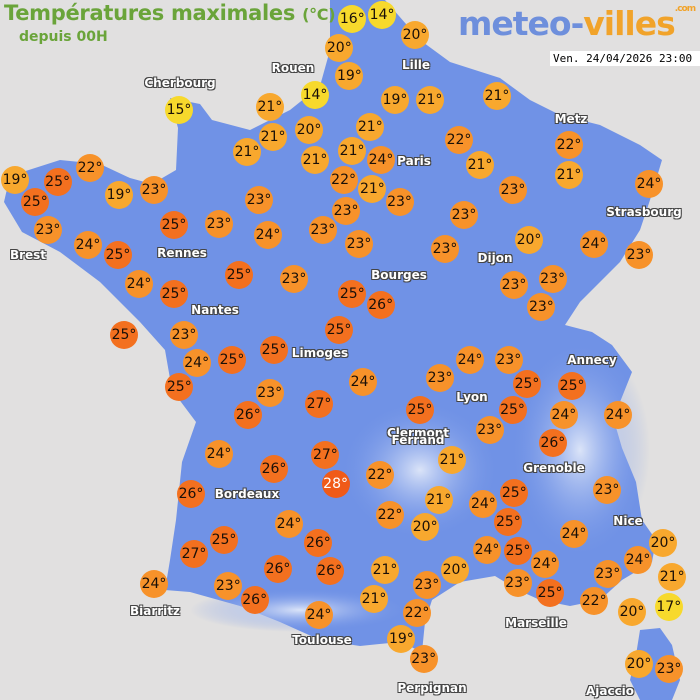 The height and width of the screenshot is (700, 700). Describe the element at coordinates (352, 18) in the screenshot. I see `temperature-marker: 16°` at that location.